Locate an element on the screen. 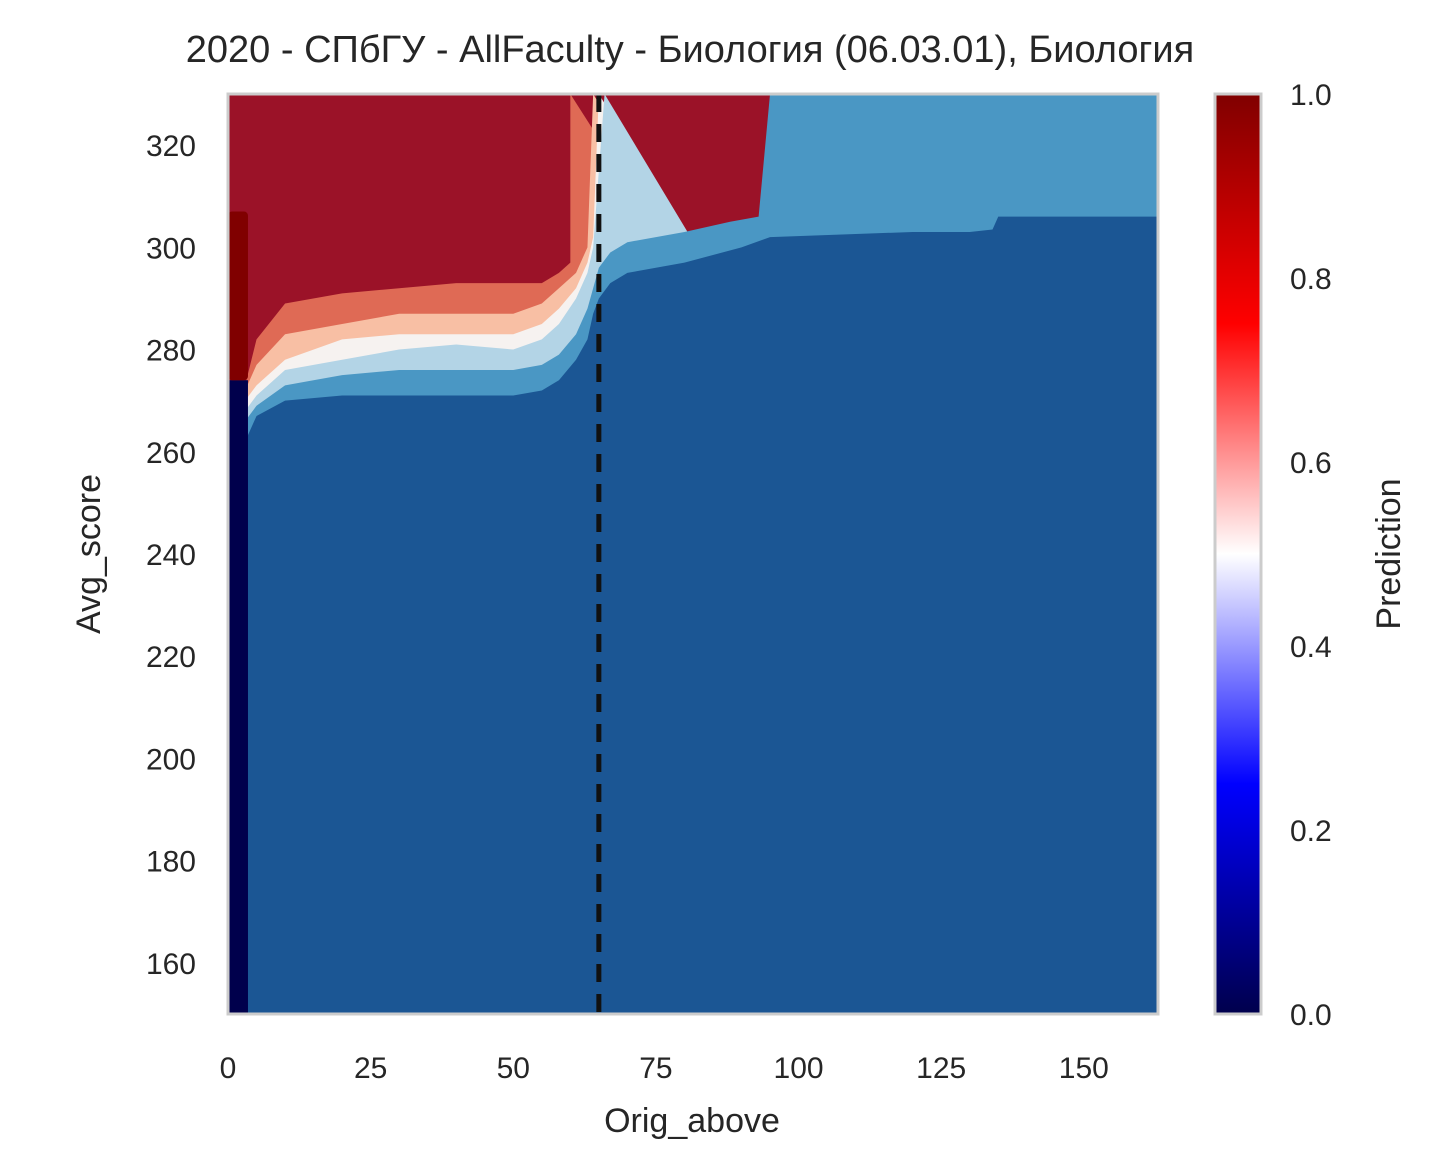 The height and width of the screenshot is (1174, 1438). colorbar: 0.0 0.2 0.4 0.6 0.8 1.0 Prediction is located at coordinates (1310, 555).